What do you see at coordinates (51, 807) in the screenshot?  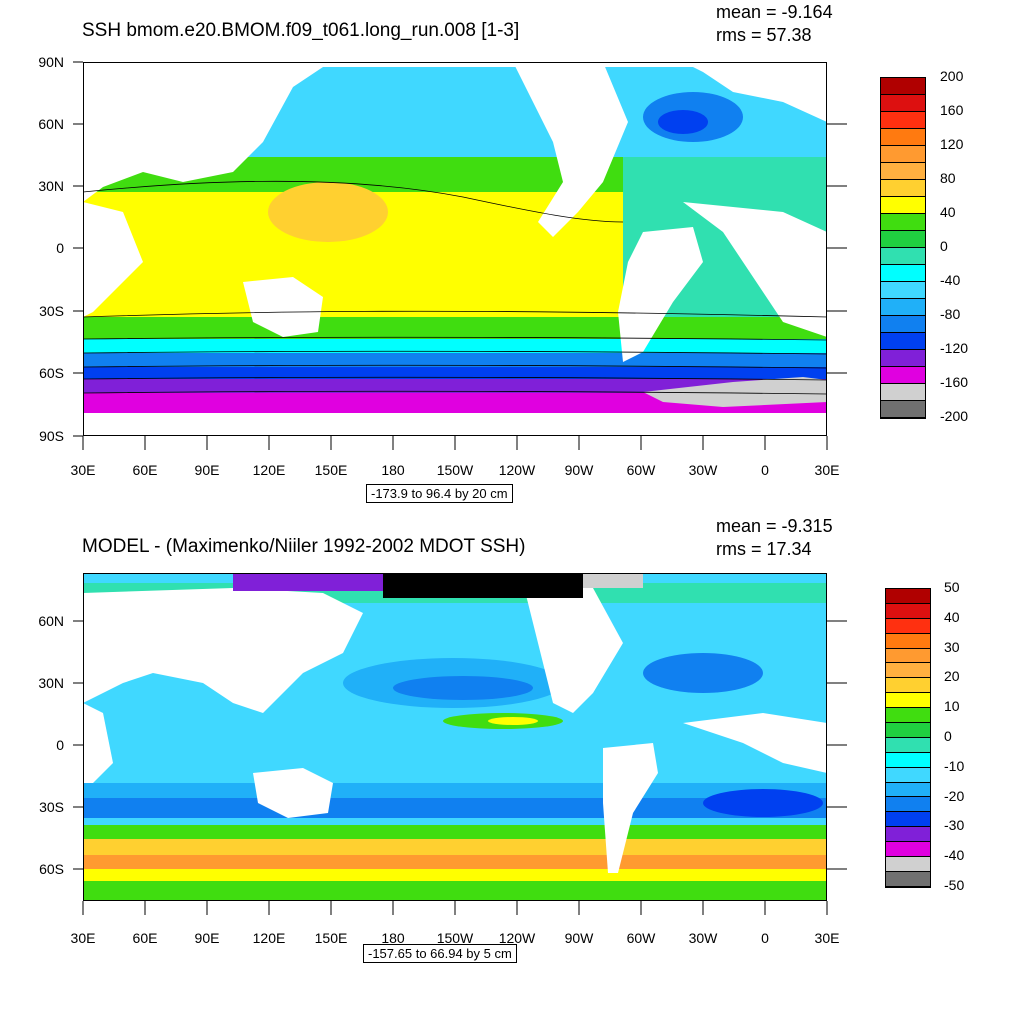 I see `bottom-lat-label: 30S` at bounding box center [51, 807].